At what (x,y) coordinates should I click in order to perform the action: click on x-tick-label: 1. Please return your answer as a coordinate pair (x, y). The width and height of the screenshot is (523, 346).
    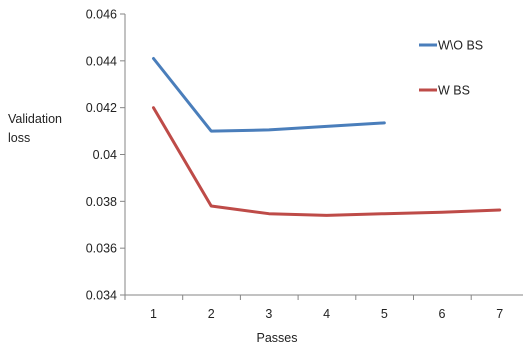
    Looking at the image, I should click on (153, 314).